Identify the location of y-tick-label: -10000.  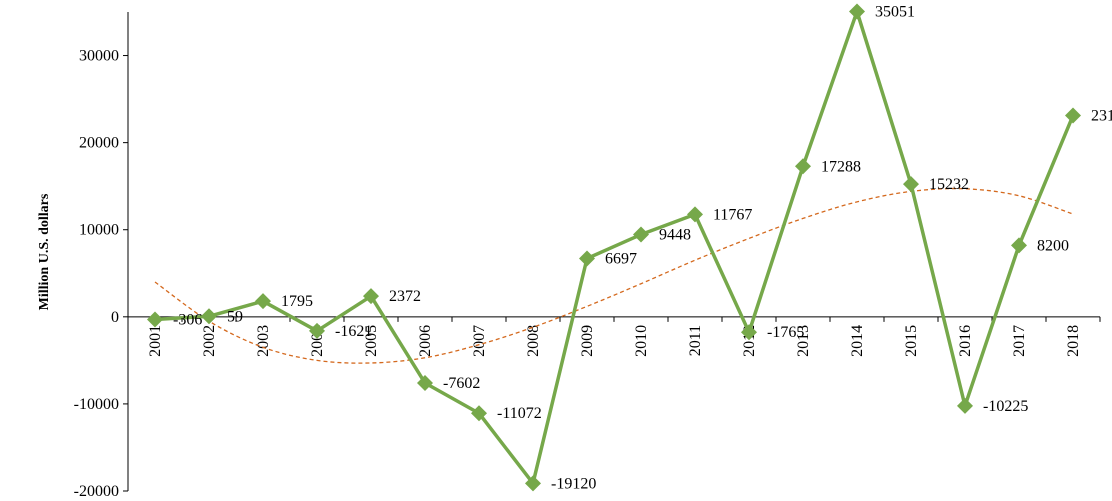
(96, 404).